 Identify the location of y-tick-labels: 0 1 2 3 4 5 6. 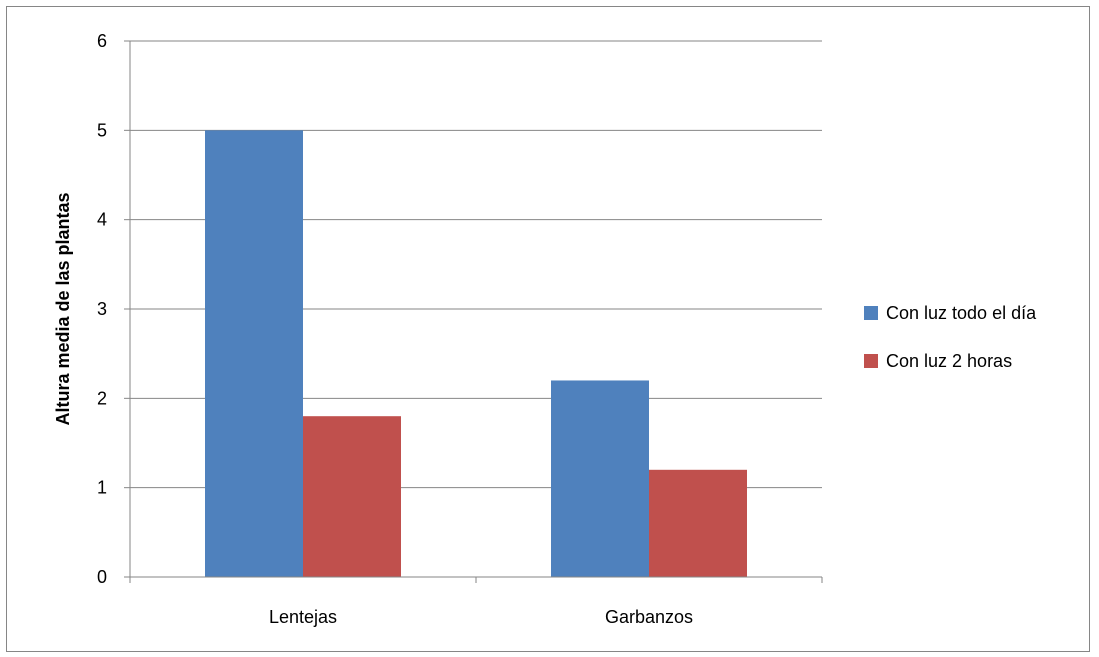
(102, 309).